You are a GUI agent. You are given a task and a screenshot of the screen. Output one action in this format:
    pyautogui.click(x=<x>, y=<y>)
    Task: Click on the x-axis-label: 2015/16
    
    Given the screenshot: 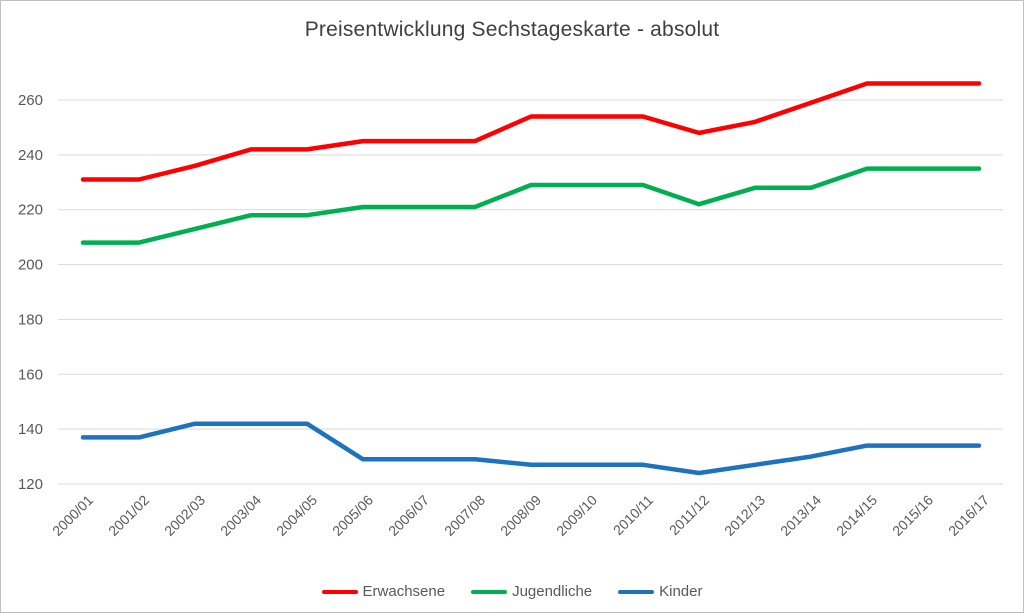 What is the action you would take?
    pyautogui.click(x=912, y=515)
    